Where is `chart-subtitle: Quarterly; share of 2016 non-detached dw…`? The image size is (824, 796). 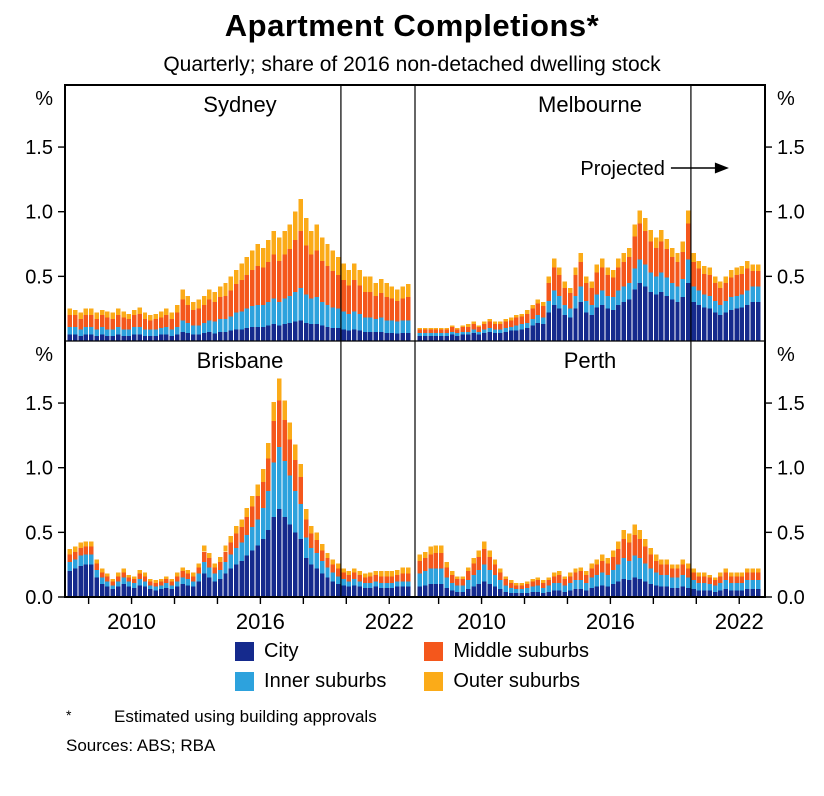 chart-subtitle: Quarterly; share of 2016 non-detached dw… is located at coordinates (412, 64).